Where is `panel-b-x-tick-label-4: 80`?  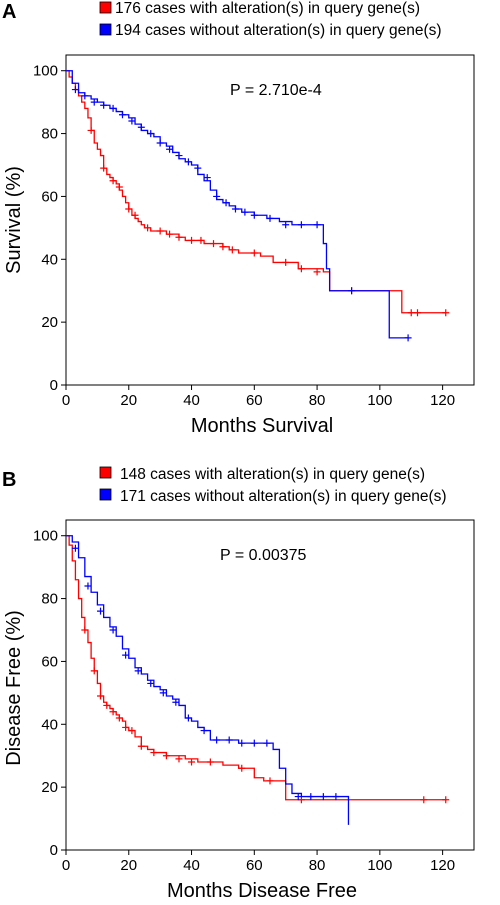
panel-b-x-tick-label-4: 80 is located at coordinates (317, 865).